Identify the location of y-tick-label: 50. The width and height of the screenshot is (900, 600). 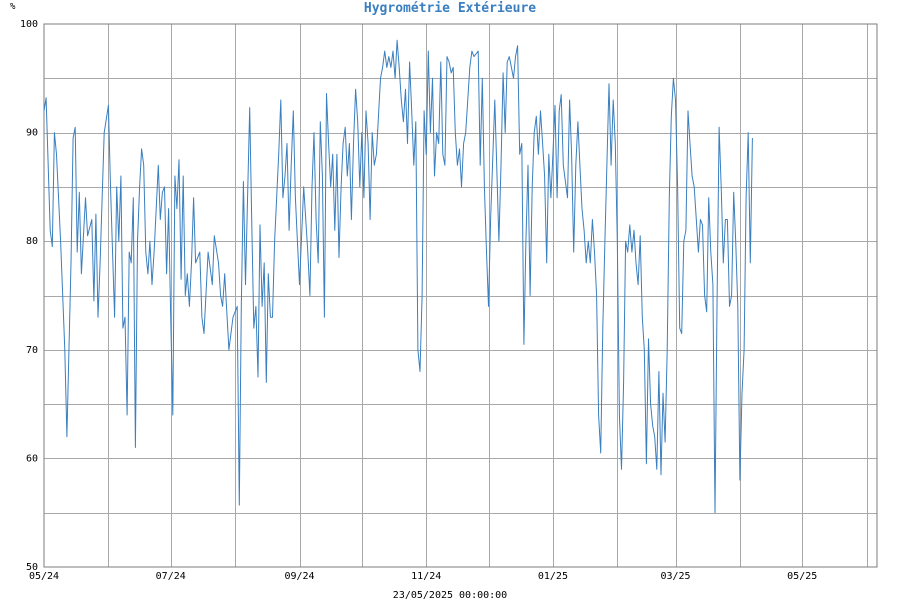
(32, 567).